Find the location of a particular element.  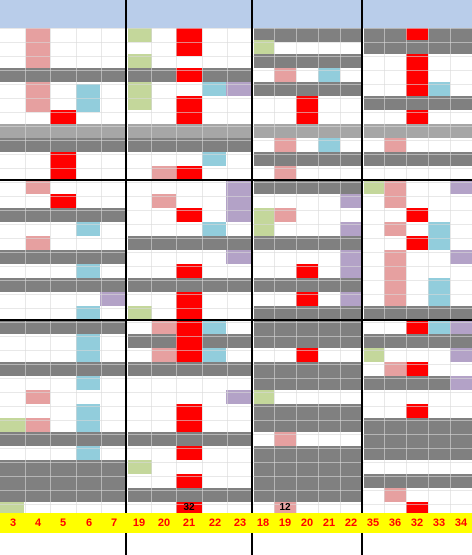

footer-number: 21 is located at coordinates (189, 523).